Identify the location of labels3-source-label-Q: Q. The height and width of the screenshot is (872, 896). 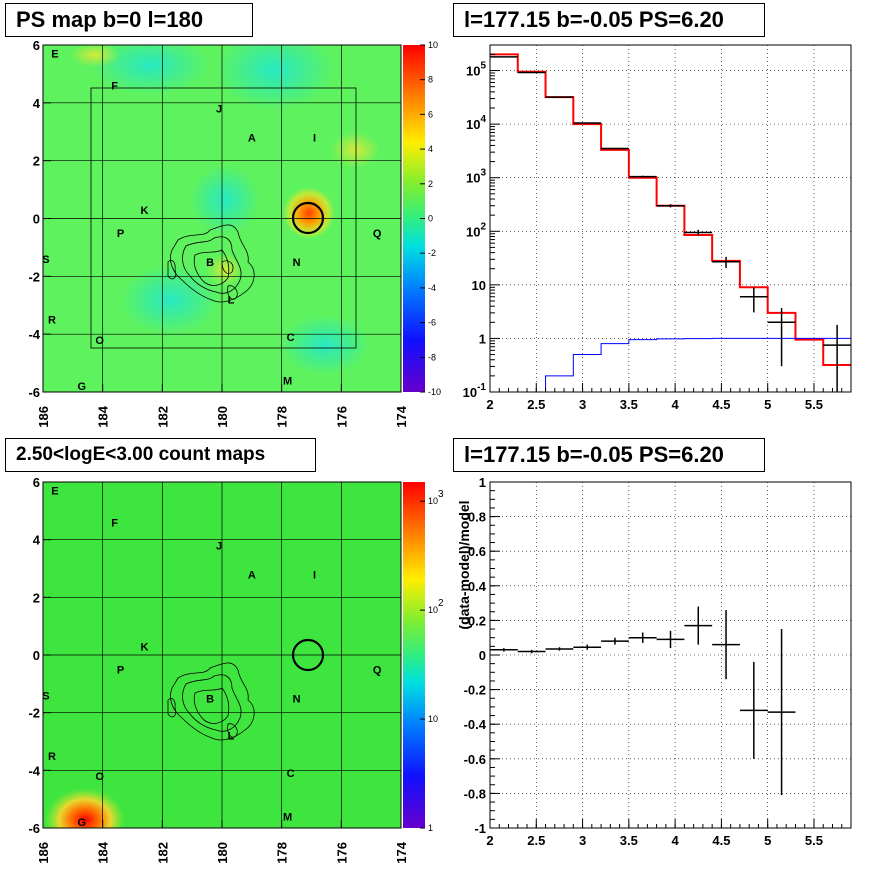
(377, 670).